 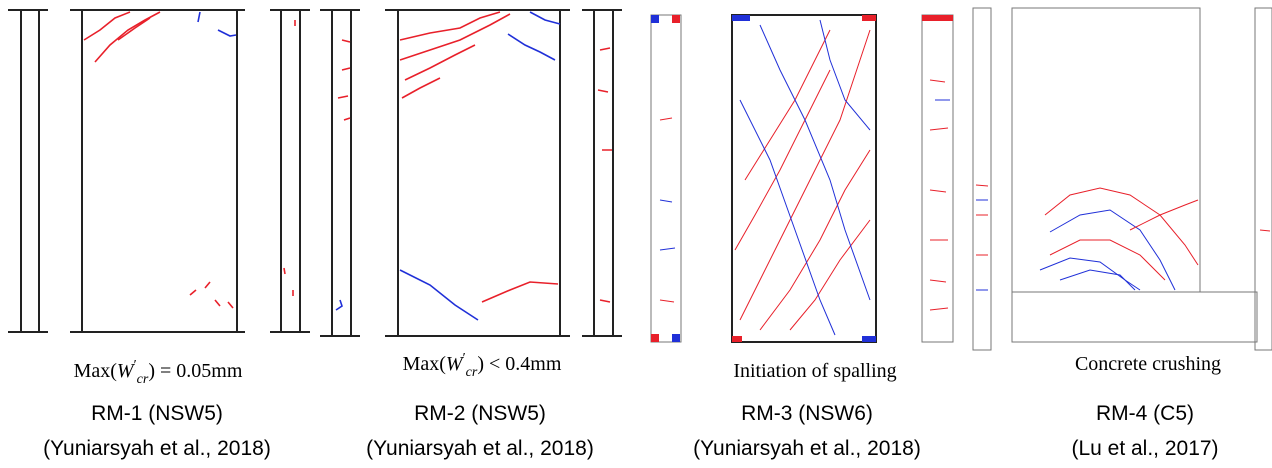 What do you see at coordinates (1144, 448) in the screenshot?
I see `caption-source: (Lu et al., 2017)` at bounding box center [1144, 448].